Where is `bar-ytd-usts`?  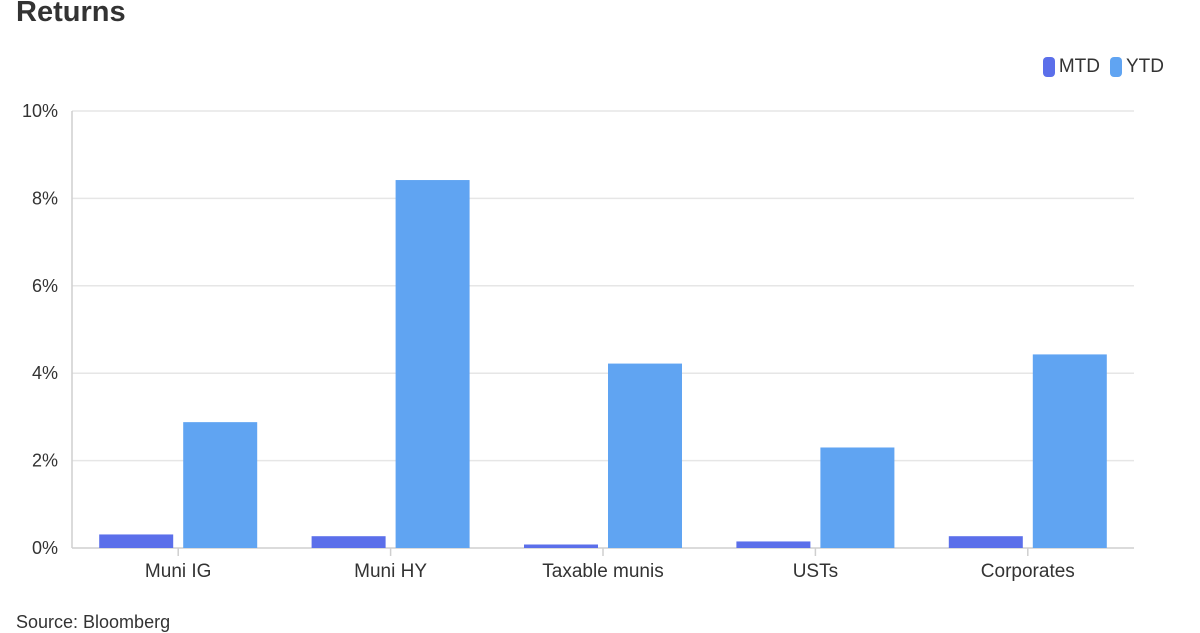
bar-ytd-usts is located at coordinates (857, 497).